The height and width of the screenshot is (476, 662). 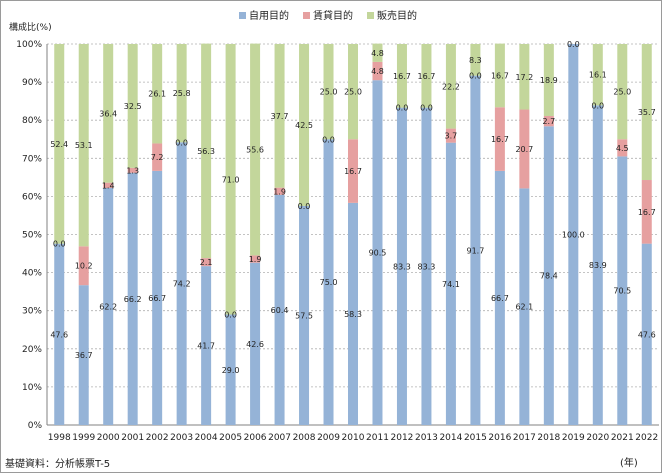 What do you see at coordinates (333, 15) in the screenshot?
I see `legend-label: 賃貸目的` at bounding box center [333, 15].